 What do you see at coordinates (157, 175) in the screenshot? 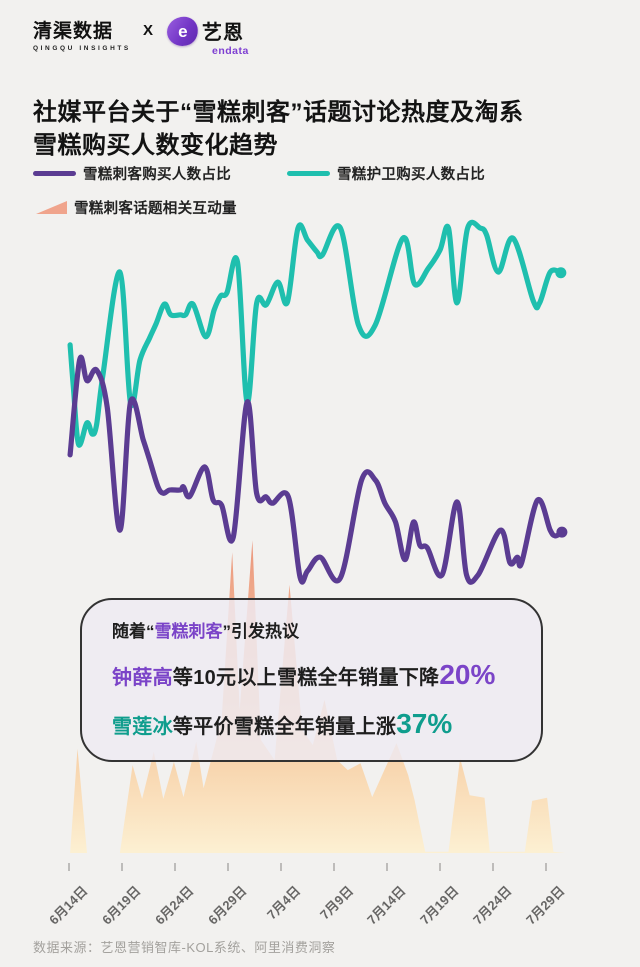
I see `legend-label: 雪糕刺客购买人数占比` at bounding box center [157, 175].